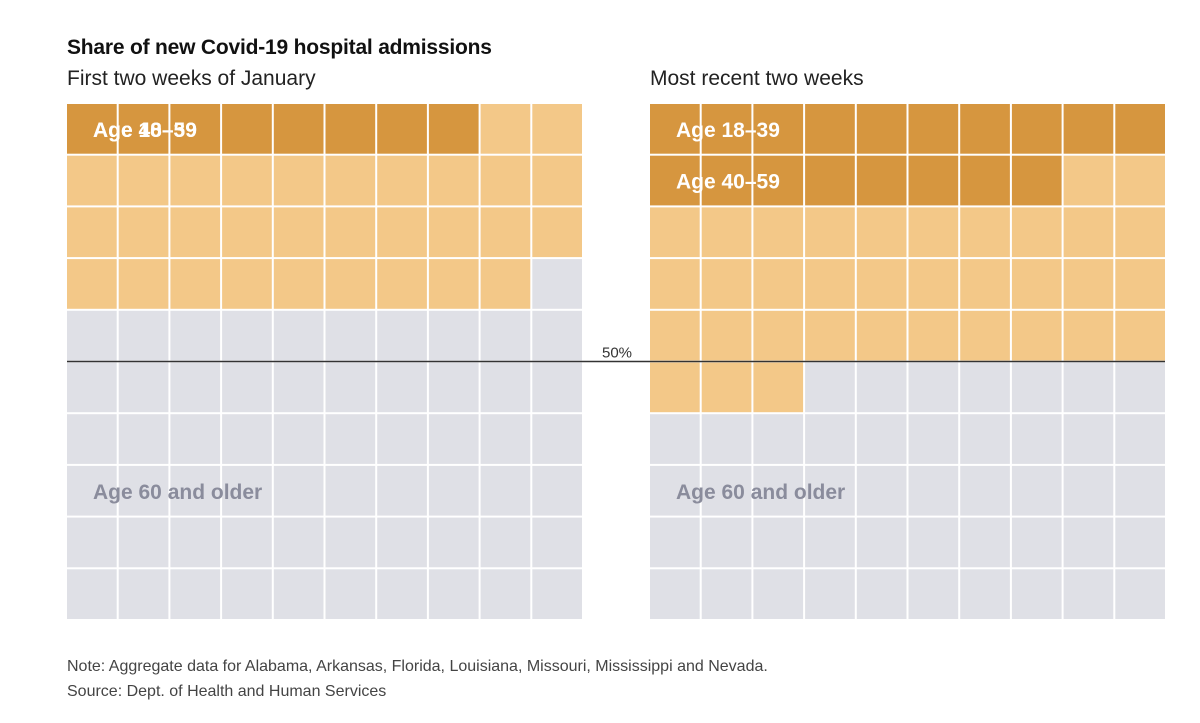 Image resolution: width=1200 pixels, height=723 pixels. I want to click on fifty-percent-label: 50%, so click(617, 353).